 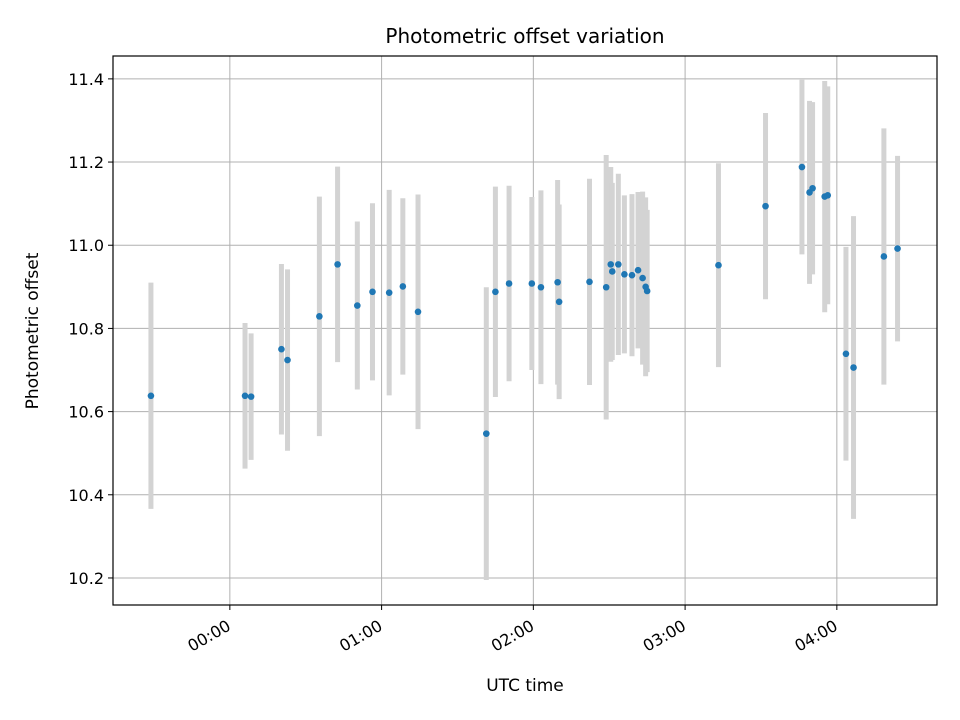 What do you see at coordinates (525, 686) in the screenshot?
I see `x-axis-label: UTC time` at bounding box center [525, 686].